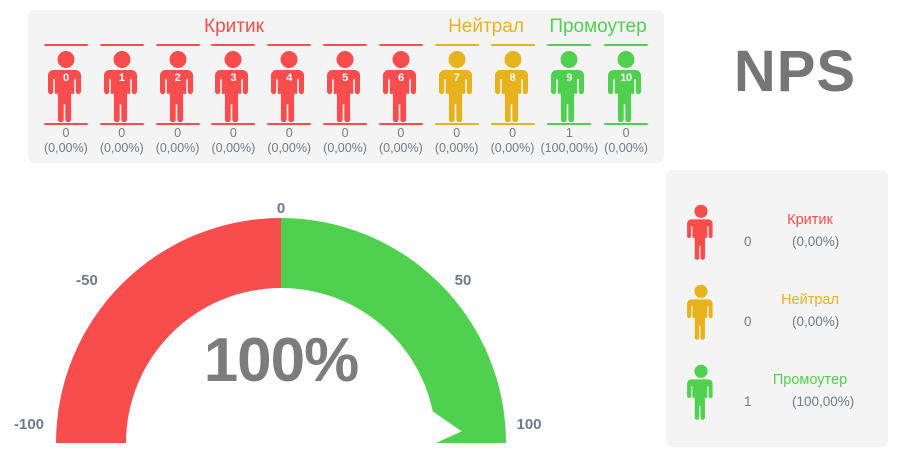  I want to click on person-icon: 6, so click(401, 85).